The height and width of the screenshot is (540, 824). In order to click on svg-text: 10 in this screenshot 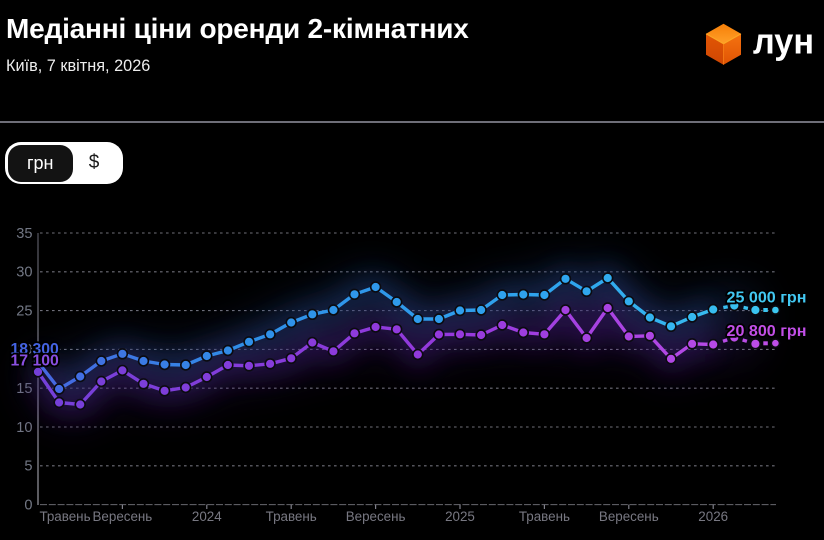, I will do `click(24, 428)`.